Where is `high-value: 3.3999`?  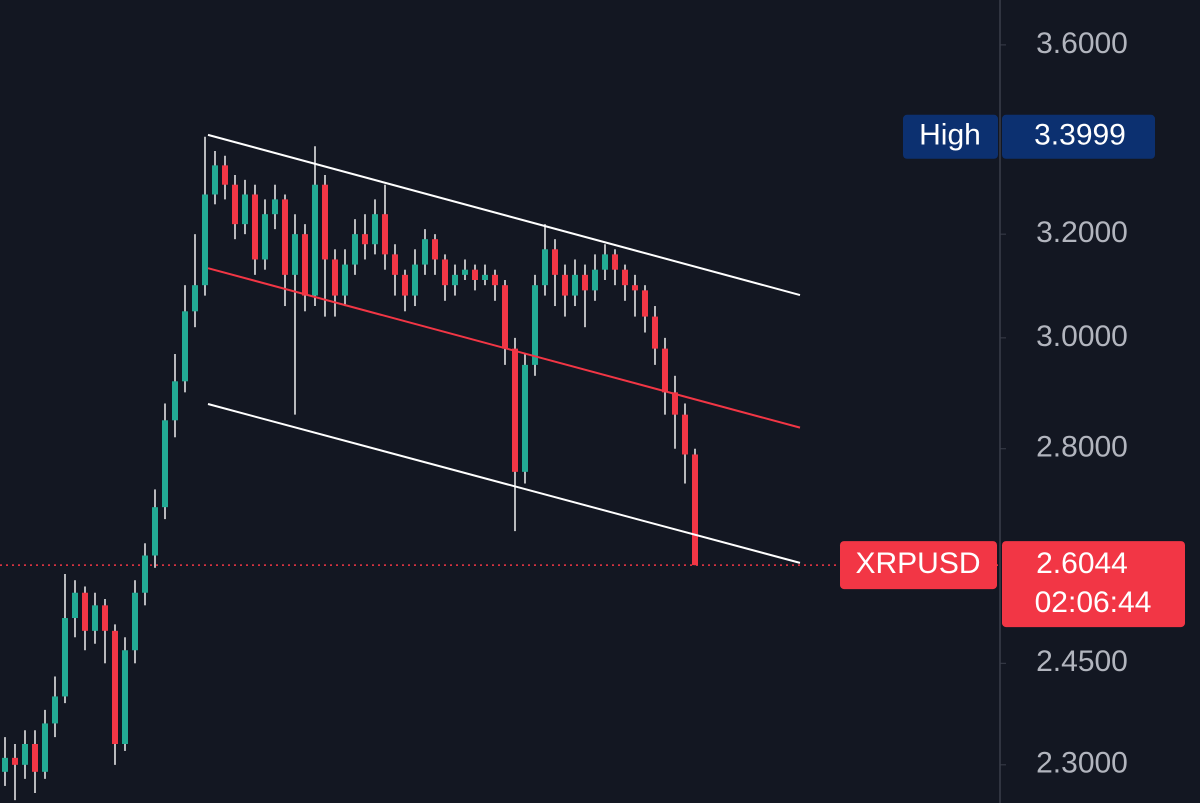 high-value: 3.3999 is located at coordinates (1080, 135).